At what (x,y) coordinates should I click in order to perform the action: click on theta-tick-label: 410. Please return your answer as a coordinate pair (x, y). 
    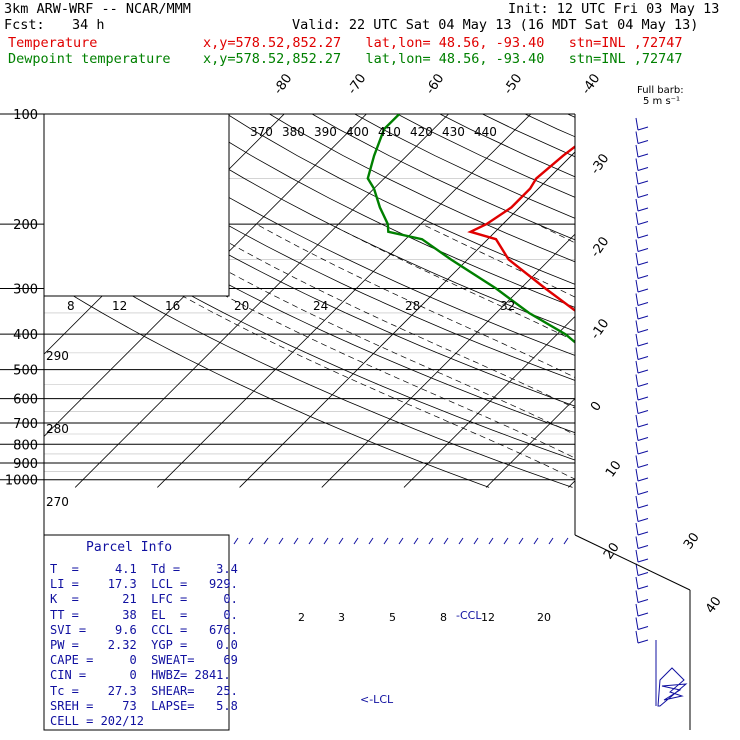
    Looking at the image, I should click on (389, 132).